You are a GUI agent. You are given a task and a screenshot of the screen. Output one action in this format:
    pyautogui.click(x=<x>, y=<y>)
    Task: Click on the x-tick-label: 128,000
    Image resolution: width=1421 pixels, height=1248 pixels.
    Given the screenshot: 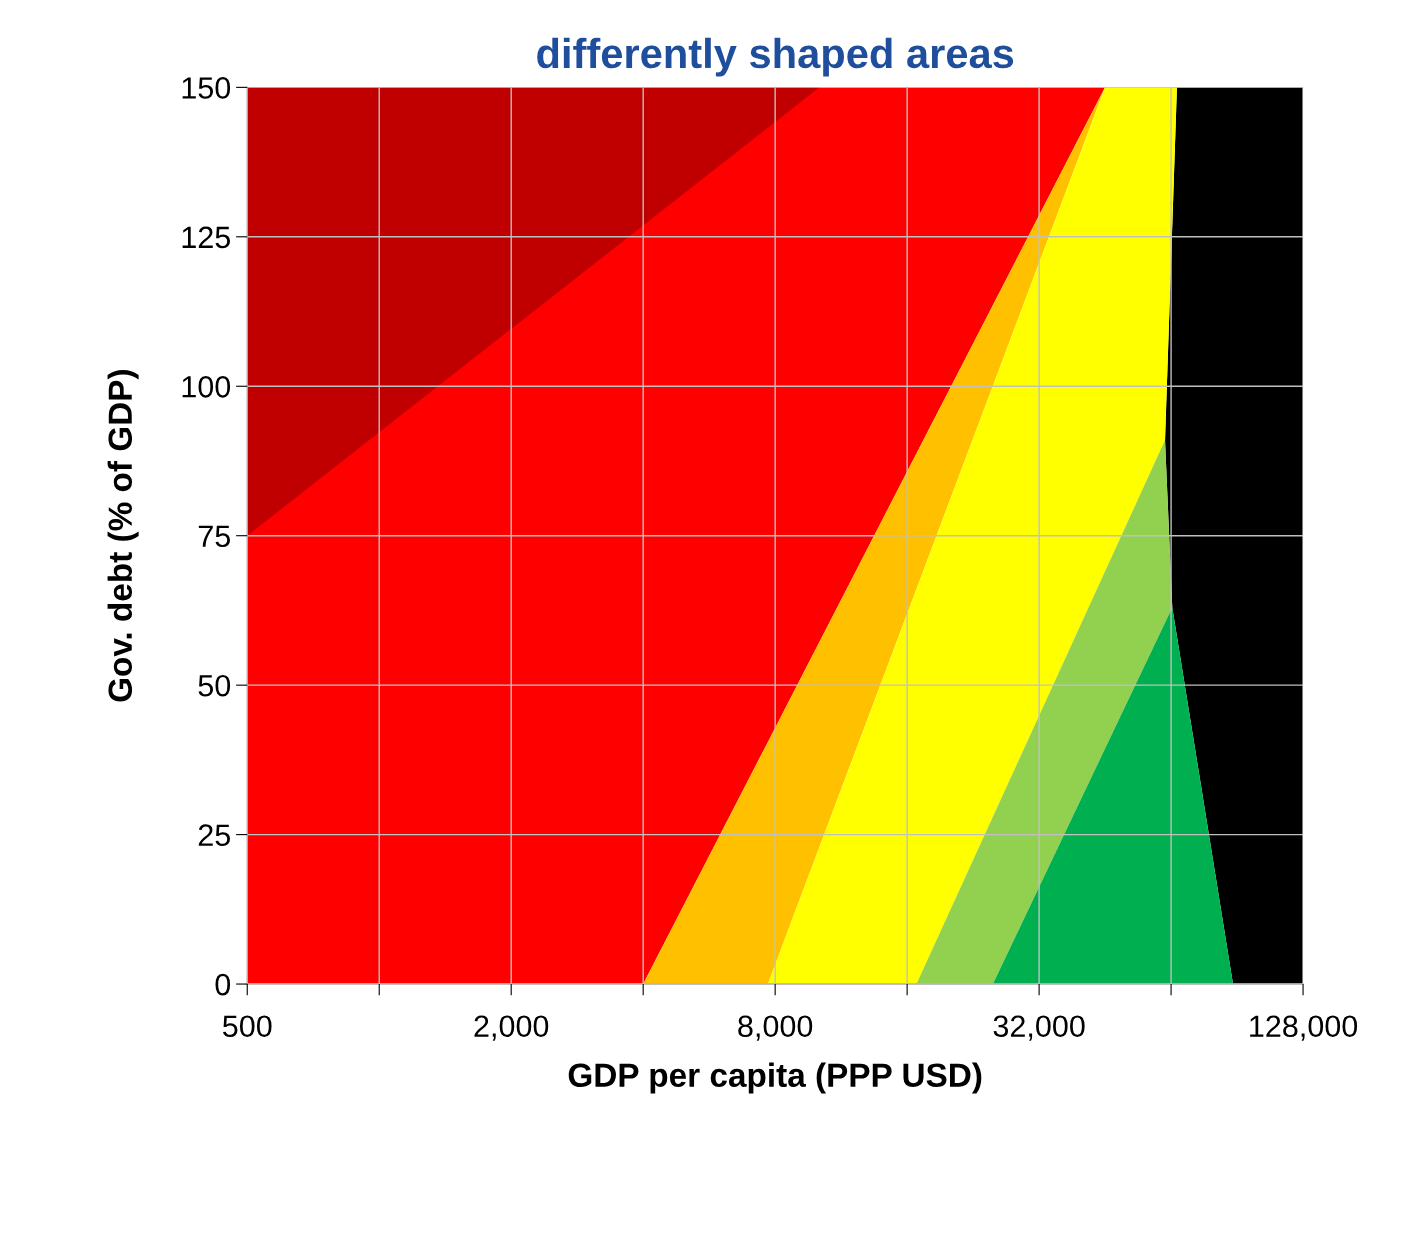 What is the action you would take?
    pyautogui.click(x=1304, y=1028)
    